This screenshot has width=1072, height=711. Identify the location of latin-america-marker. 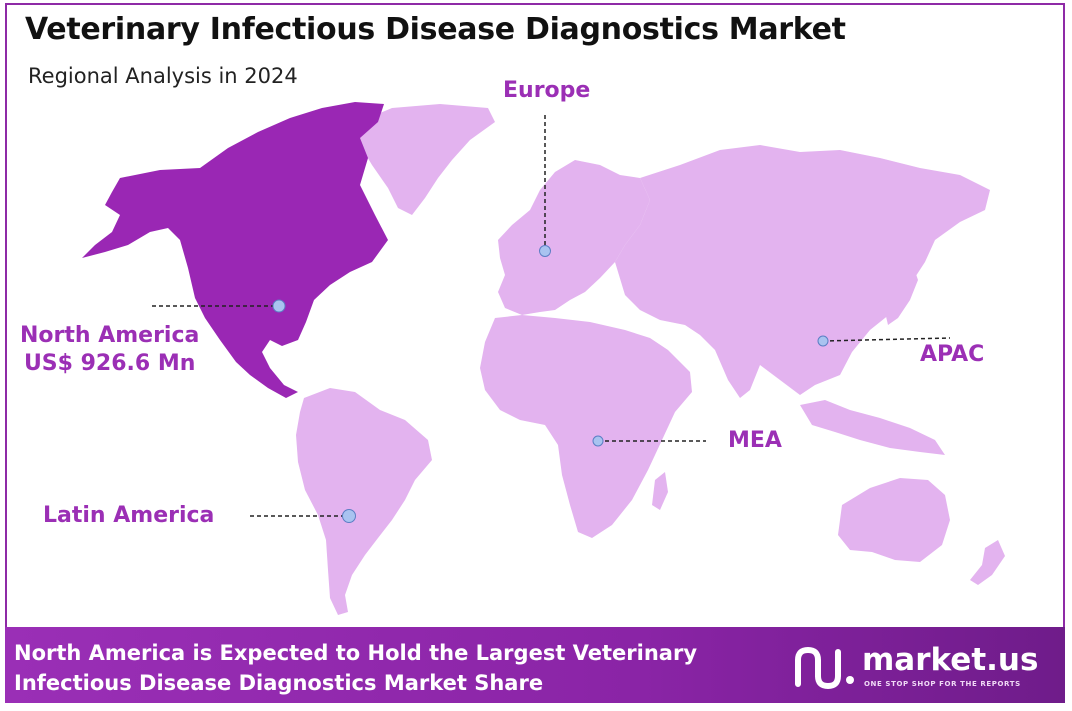
(349, 516).